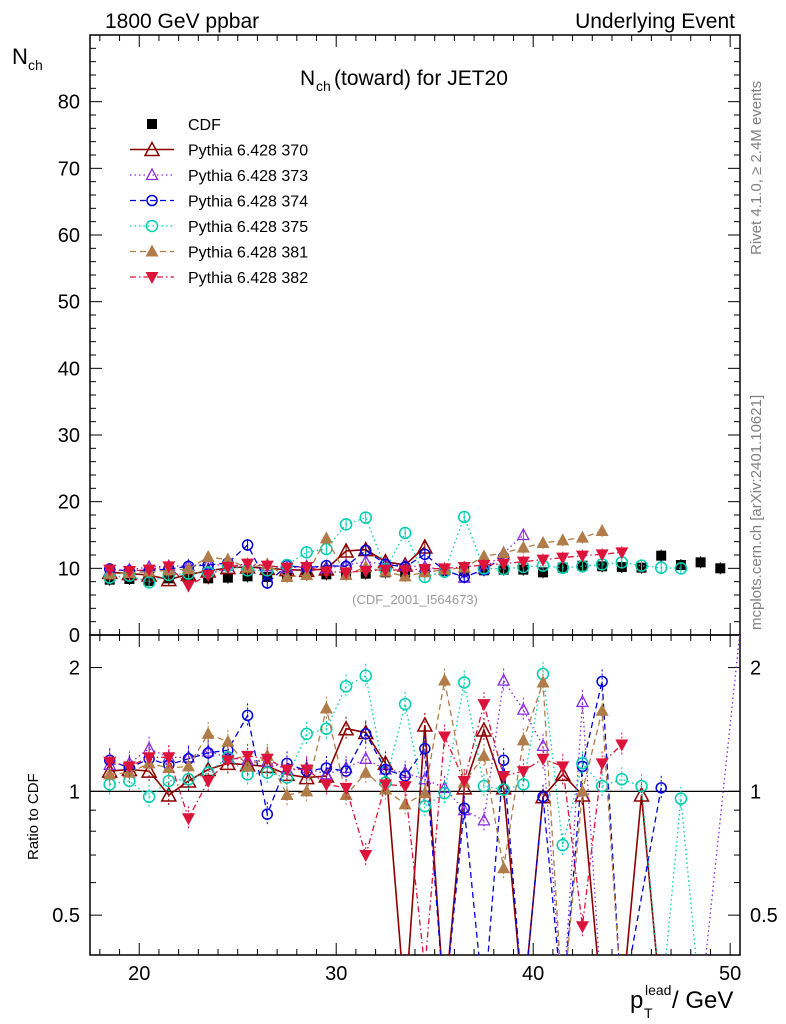 This screenshot has width=786, height=1024. What do you see at coordinates (533, 974) in the screenshot?
I see `x-tick-label: 40` at bounding box center [533, 974].